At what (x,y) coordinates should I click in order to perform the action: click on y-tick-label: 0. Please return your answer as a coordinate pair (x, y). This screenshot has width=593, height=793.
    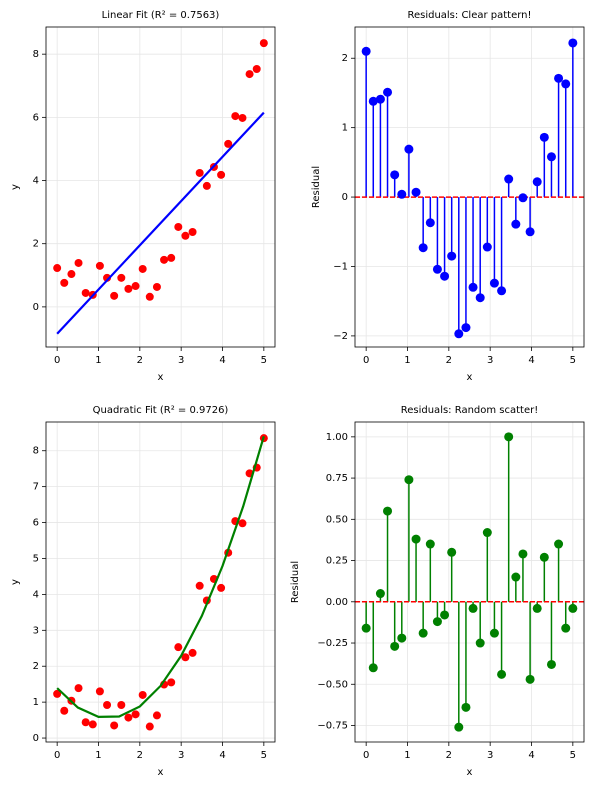
    Looking at the image, I should click on (36, 307).